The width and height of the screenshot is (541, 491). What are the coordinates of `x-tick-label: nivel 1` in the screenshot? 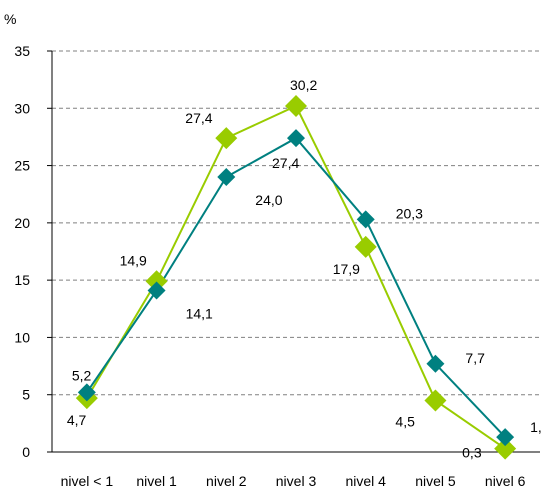 It's located at (156, 481).